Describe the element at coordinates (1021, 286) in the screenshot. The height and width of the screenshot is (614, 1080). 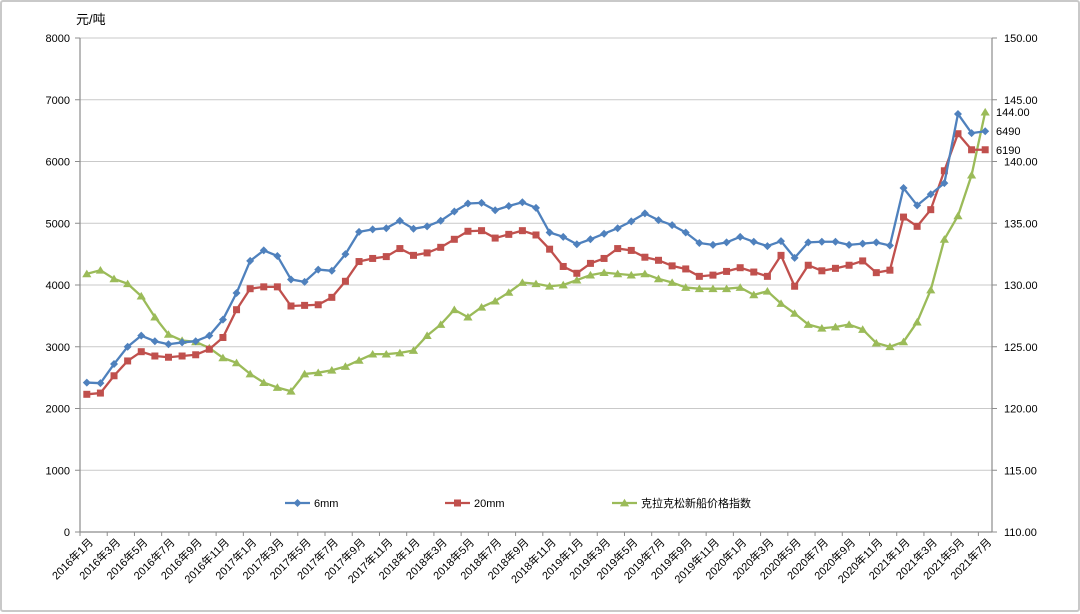
I see `right-tick-label: 130.00` at that location.